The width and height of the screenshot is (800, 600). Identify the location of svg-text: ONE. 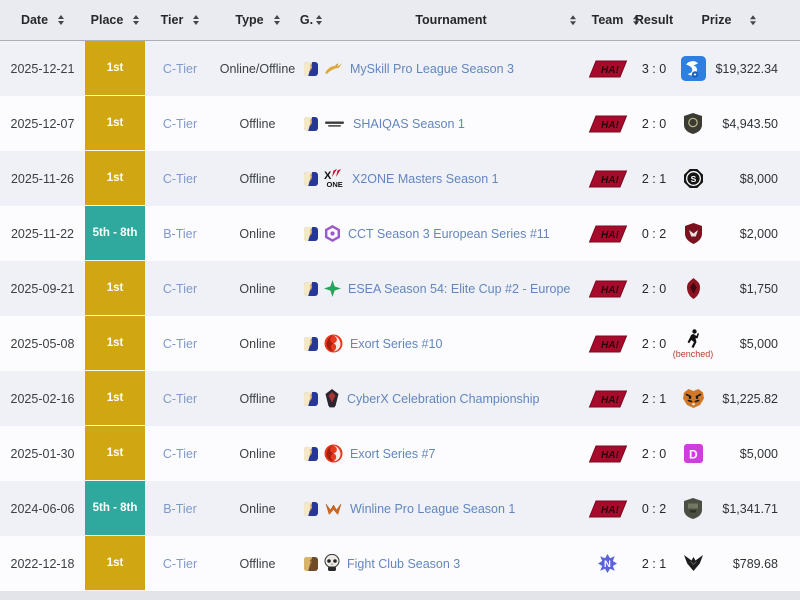
(335, 184).